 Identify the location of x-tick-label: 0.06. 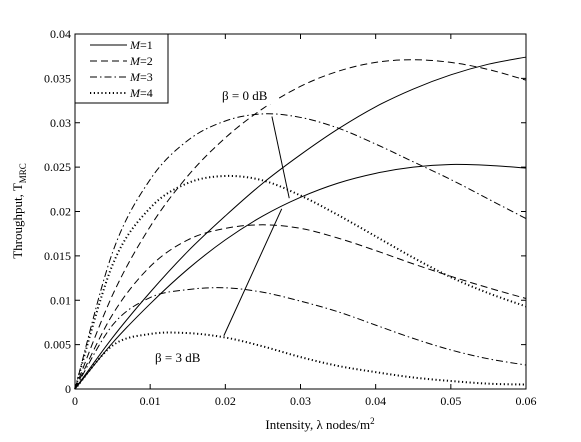
(526, 401).